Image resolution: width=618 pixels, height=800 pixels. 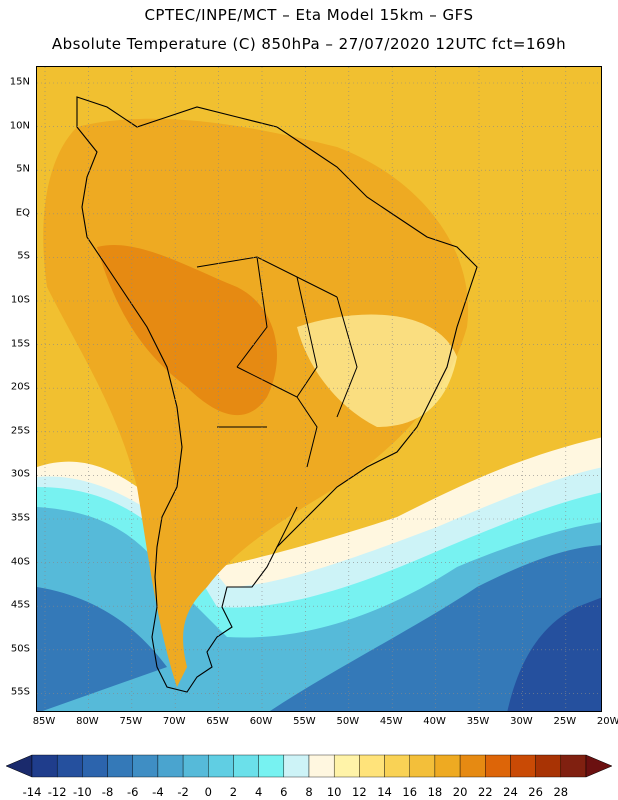 What do you see at coordinates (20, 692) in the screenshot?
I see `lat-tick-label: 55S` at bounding box center [20, 692].